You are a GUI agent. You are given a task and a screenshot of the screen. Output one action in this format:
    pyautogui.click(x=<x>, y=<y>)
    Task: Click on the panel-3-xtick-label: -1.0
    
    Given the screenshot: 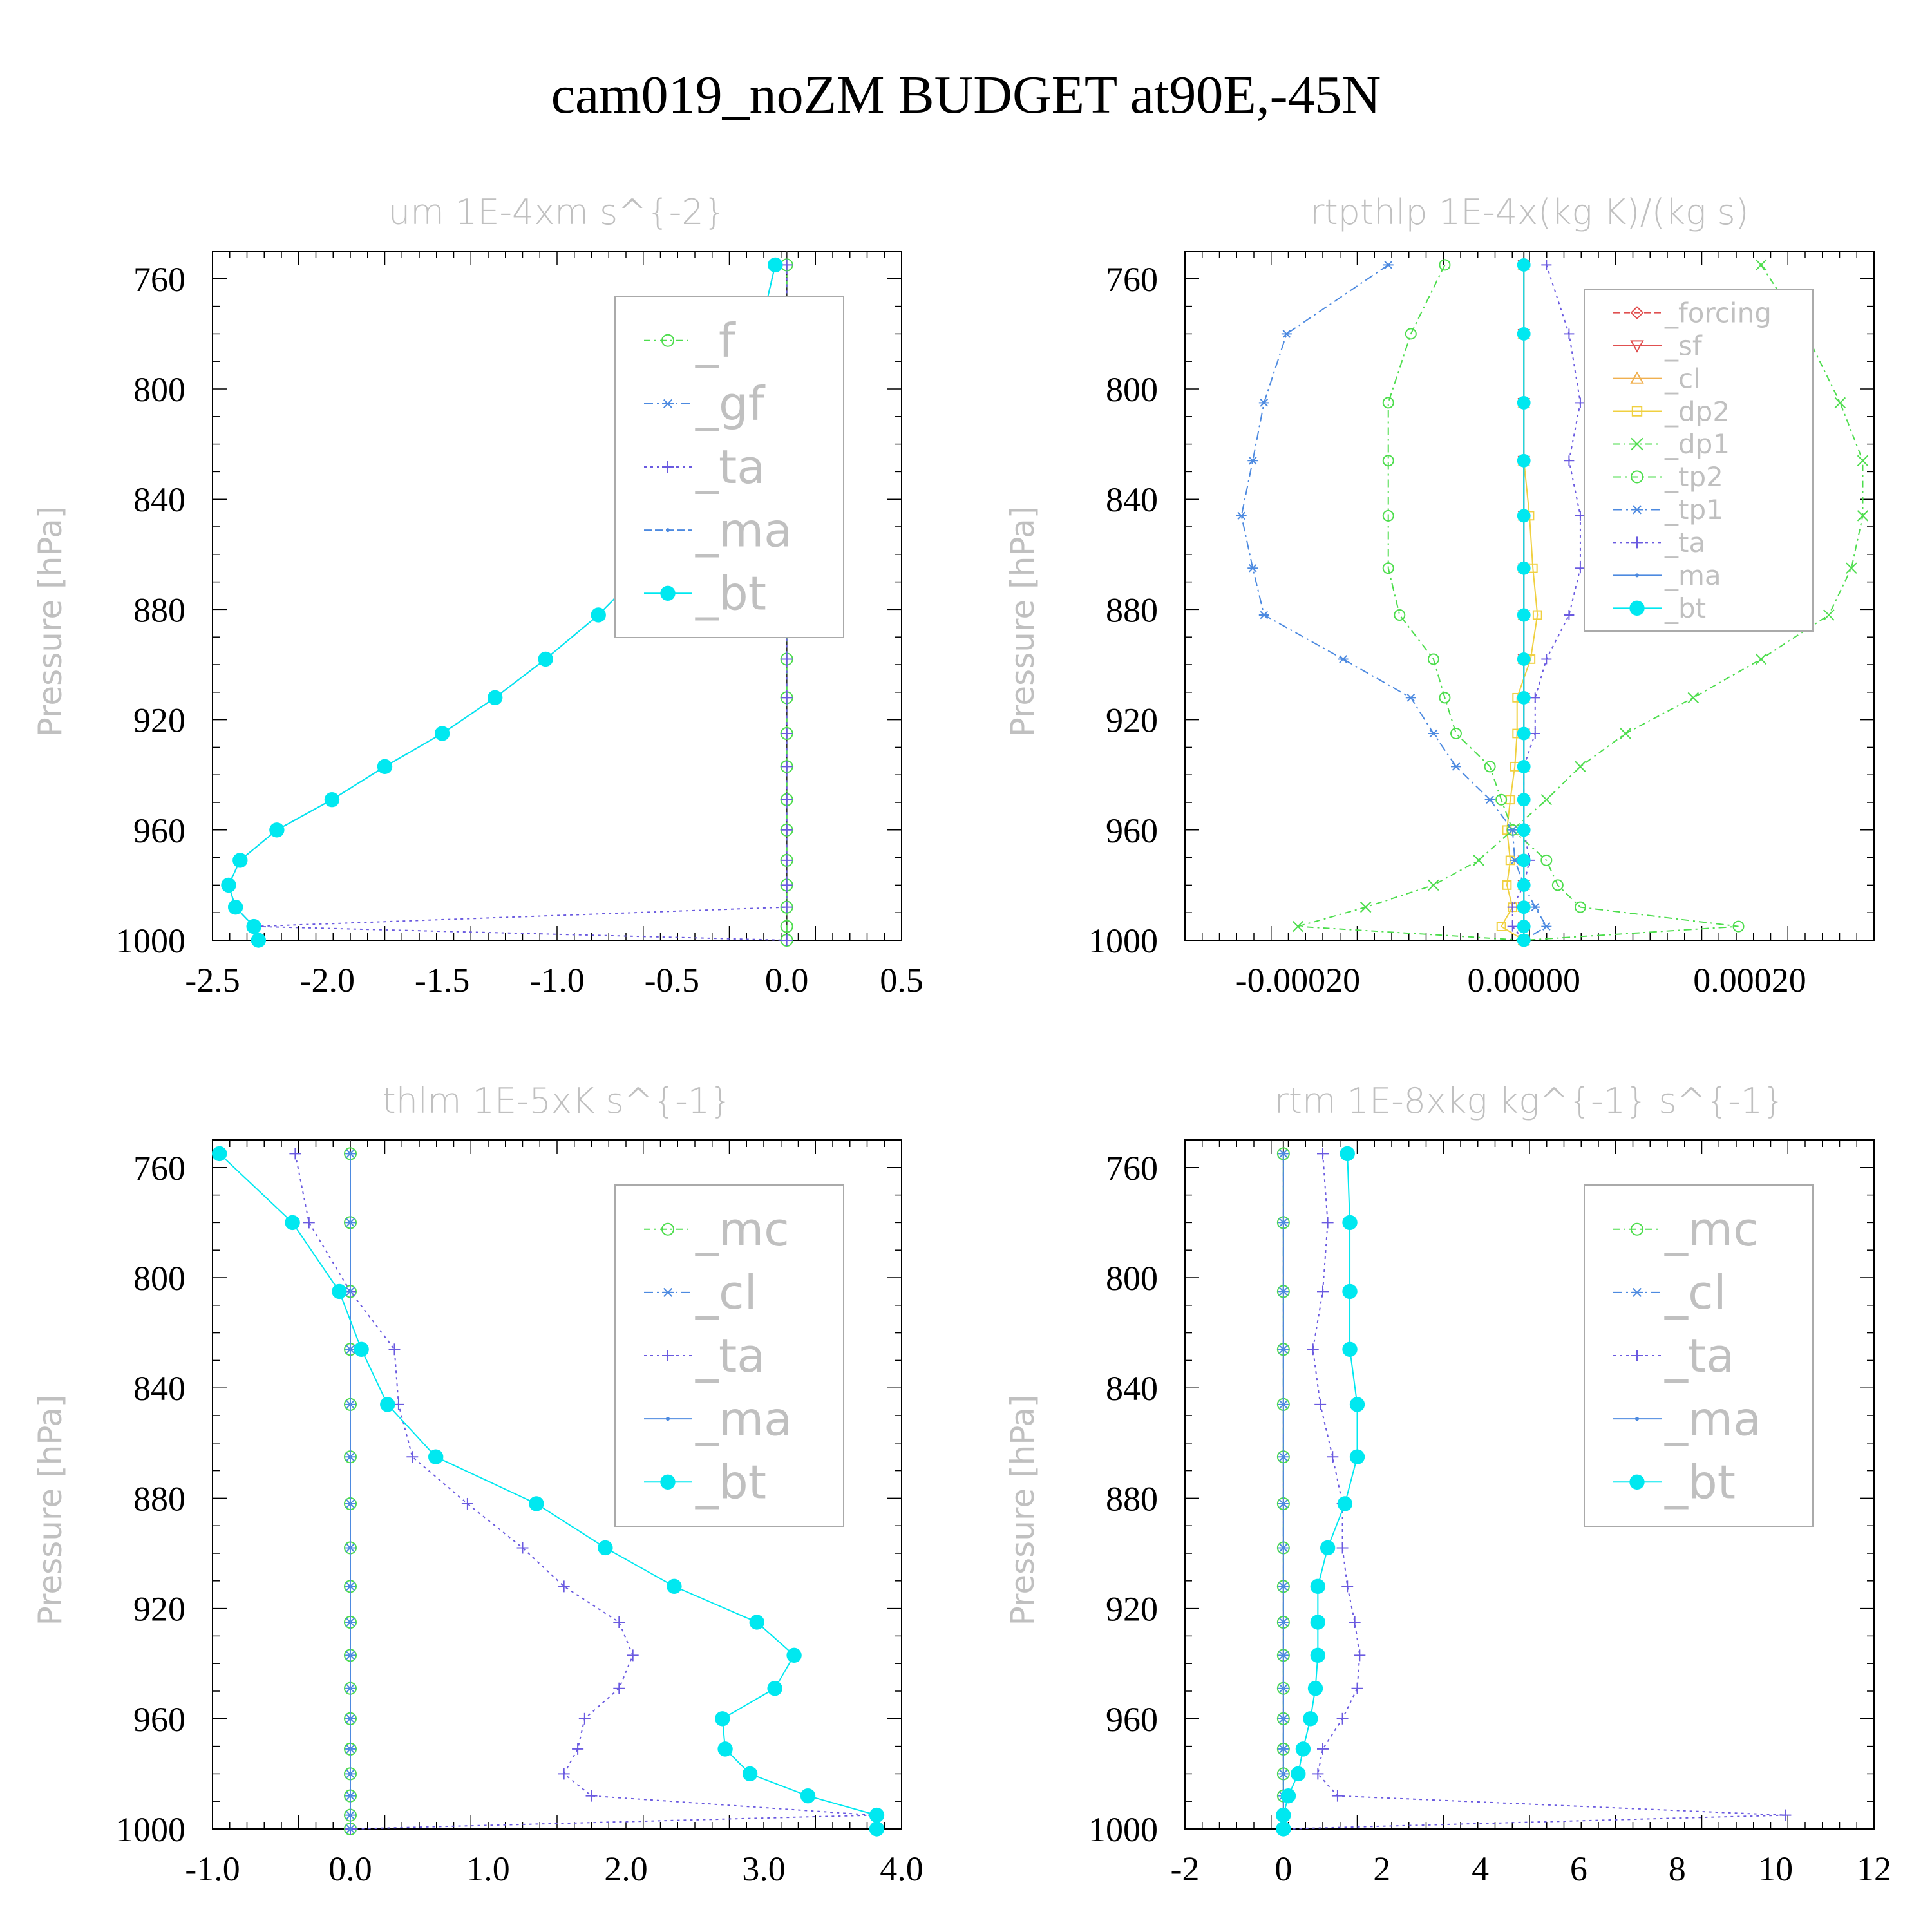 What is the action you would take?
    pyautogui.click(x=213, y=1869)
    